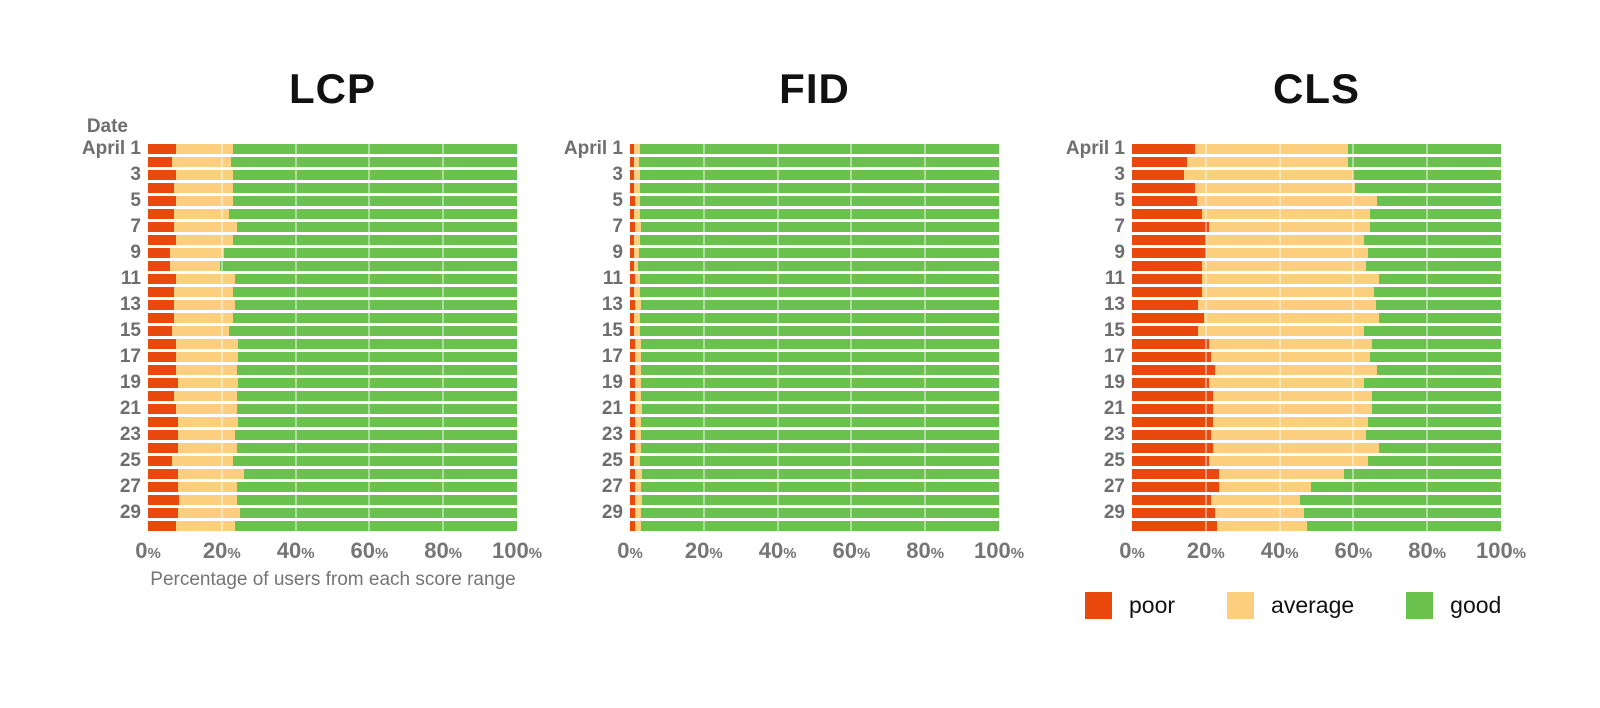  I want to click on bar-row: 15, so click(750, 330).